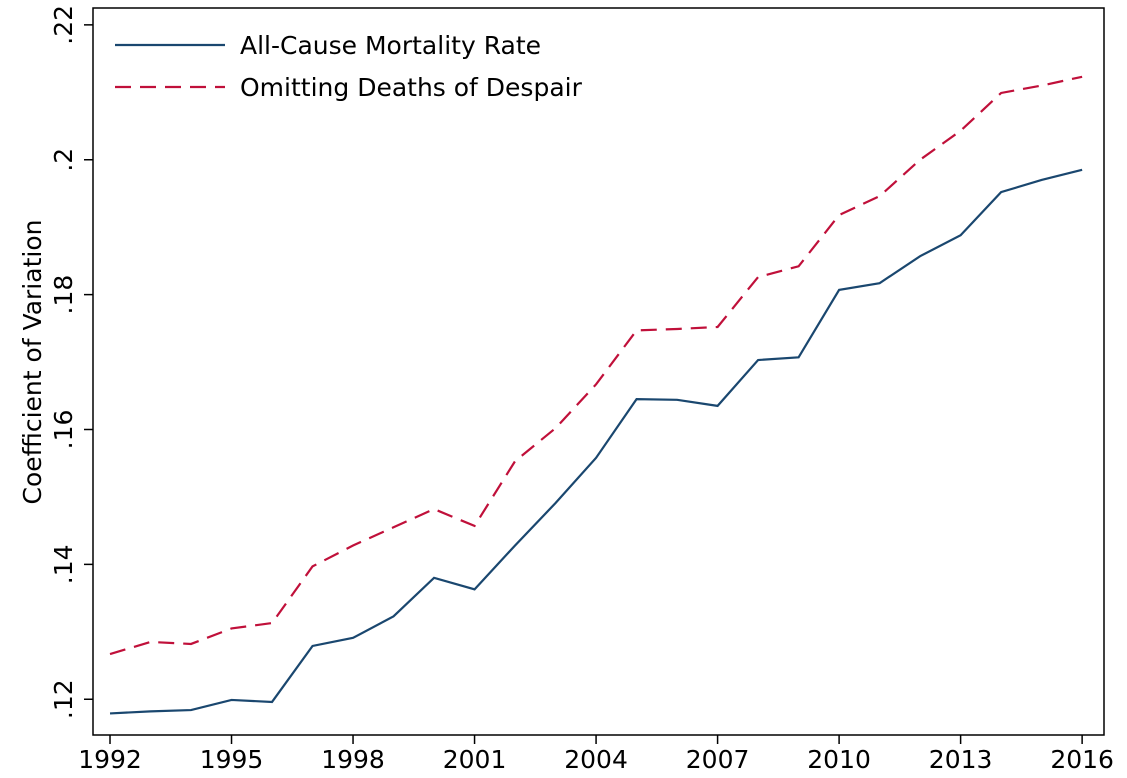  I want to click on x-tick-label: 2001, so click(475, 759).